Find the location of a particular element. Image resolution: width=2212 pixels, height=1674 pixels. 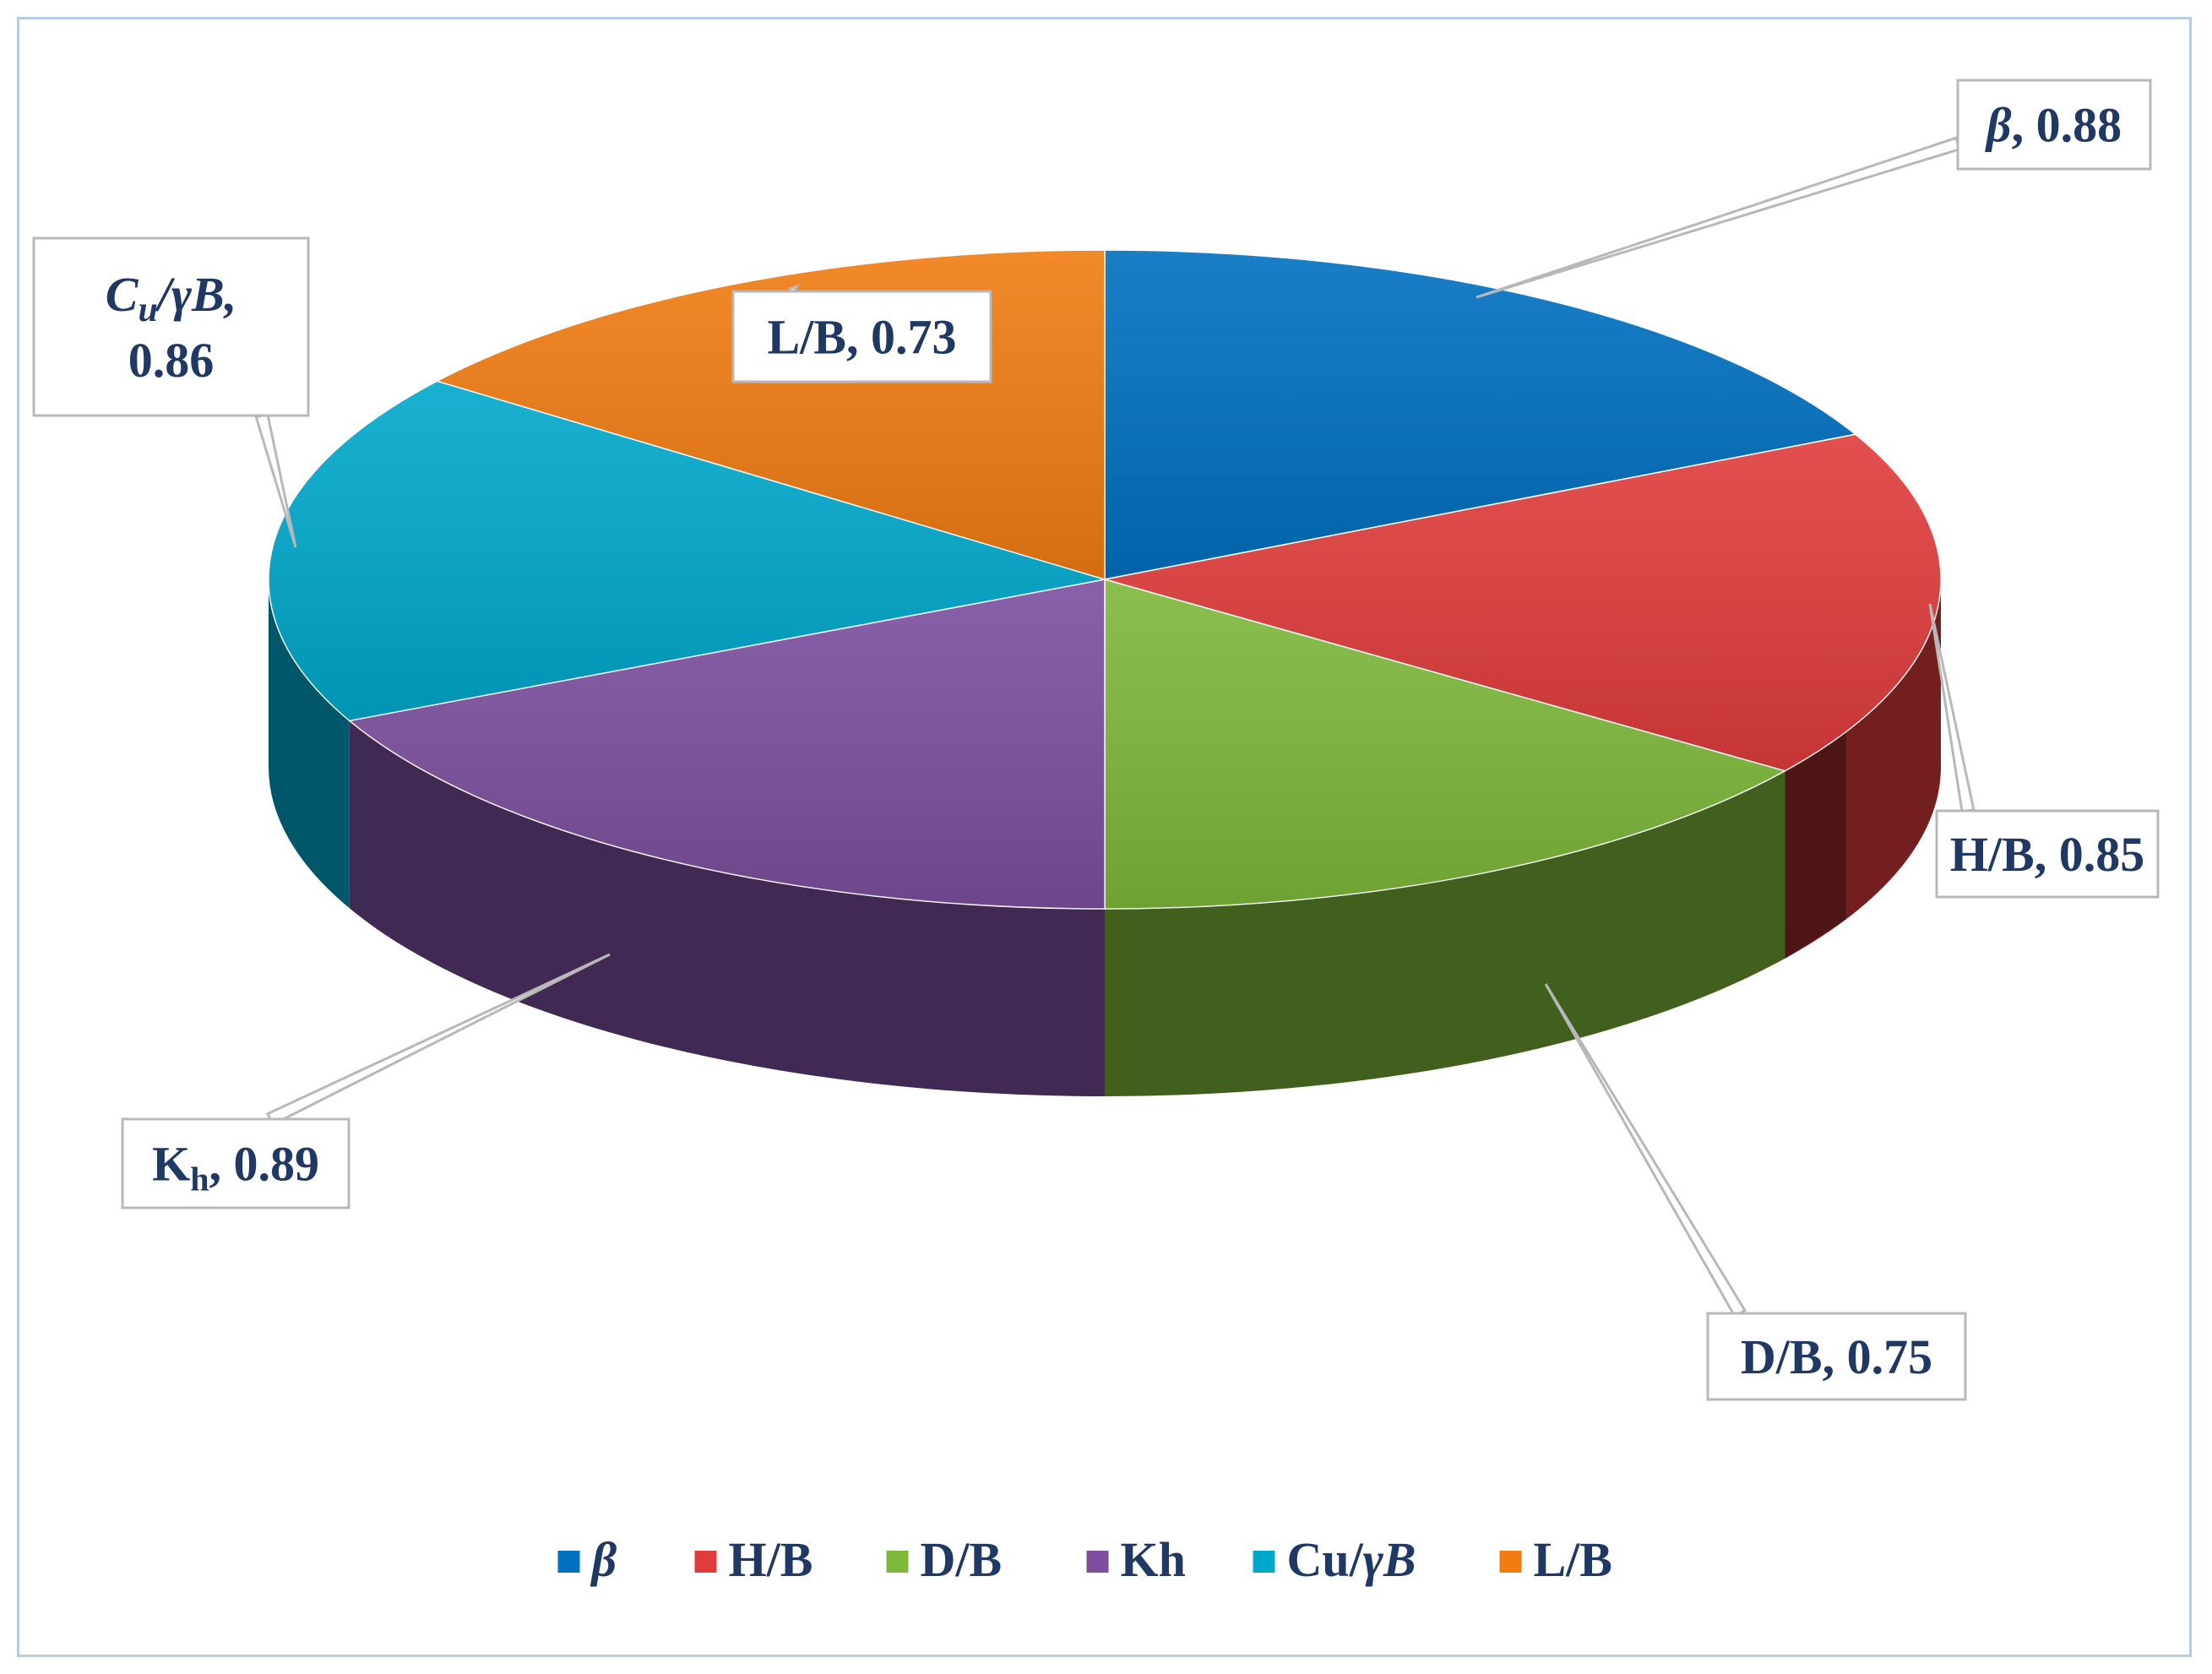

legend-item-kh: Kh is located at coordinates (1136, 1560).